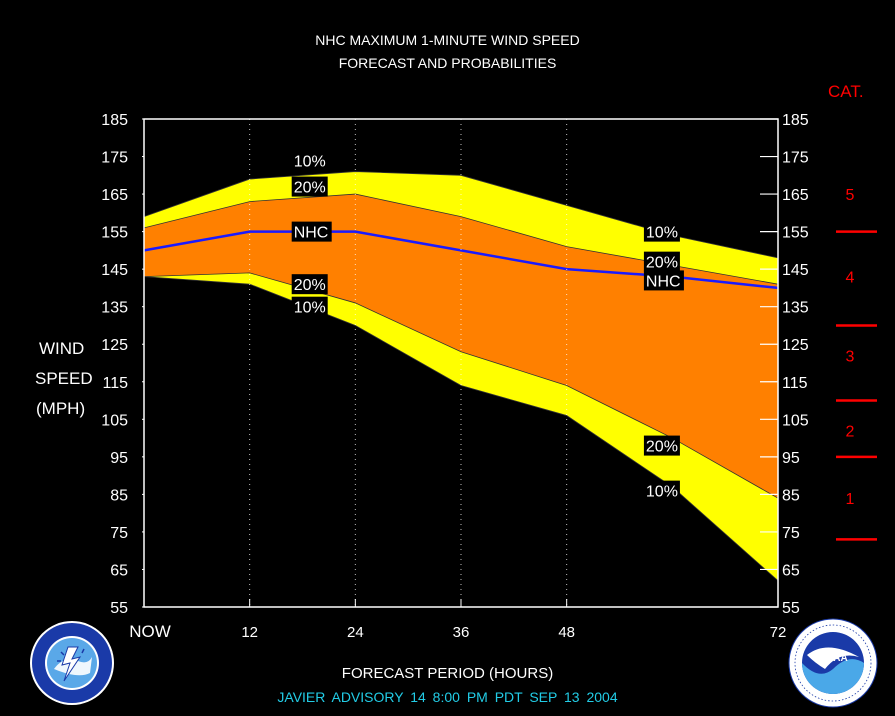 This screenshot has width=895, height=716. I want to click on chart-title-line-1: NHC MAXIMUM 1-MINUTE WIND SPEED, so click(447, 40).